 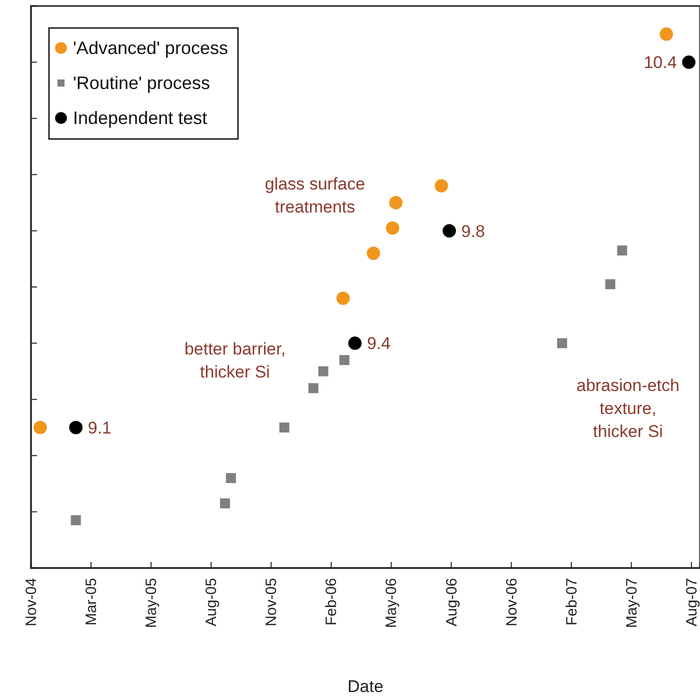 I want to click on x-tick-label: Nov-06, so click(x=511, y=602).